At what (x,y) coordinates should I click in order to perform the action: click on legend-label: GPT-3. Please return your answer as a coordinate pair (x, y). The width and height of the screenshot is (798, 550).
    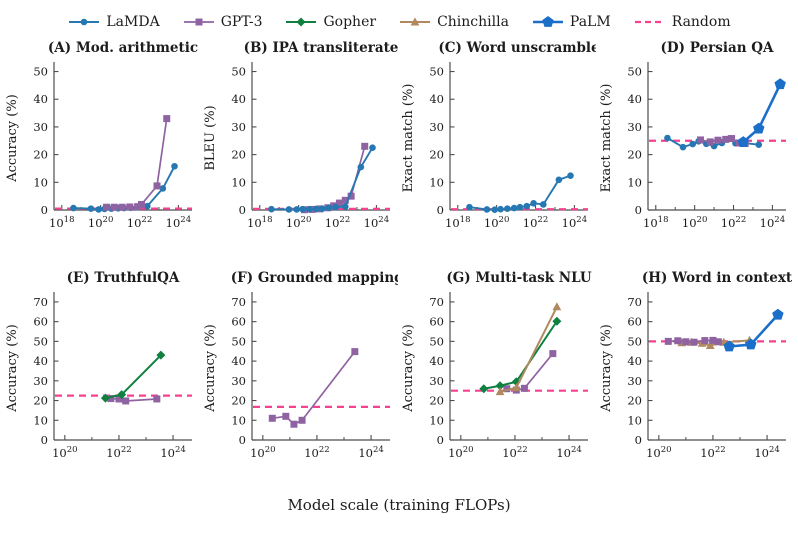
    Looking at the image, I should click on (241, 22).